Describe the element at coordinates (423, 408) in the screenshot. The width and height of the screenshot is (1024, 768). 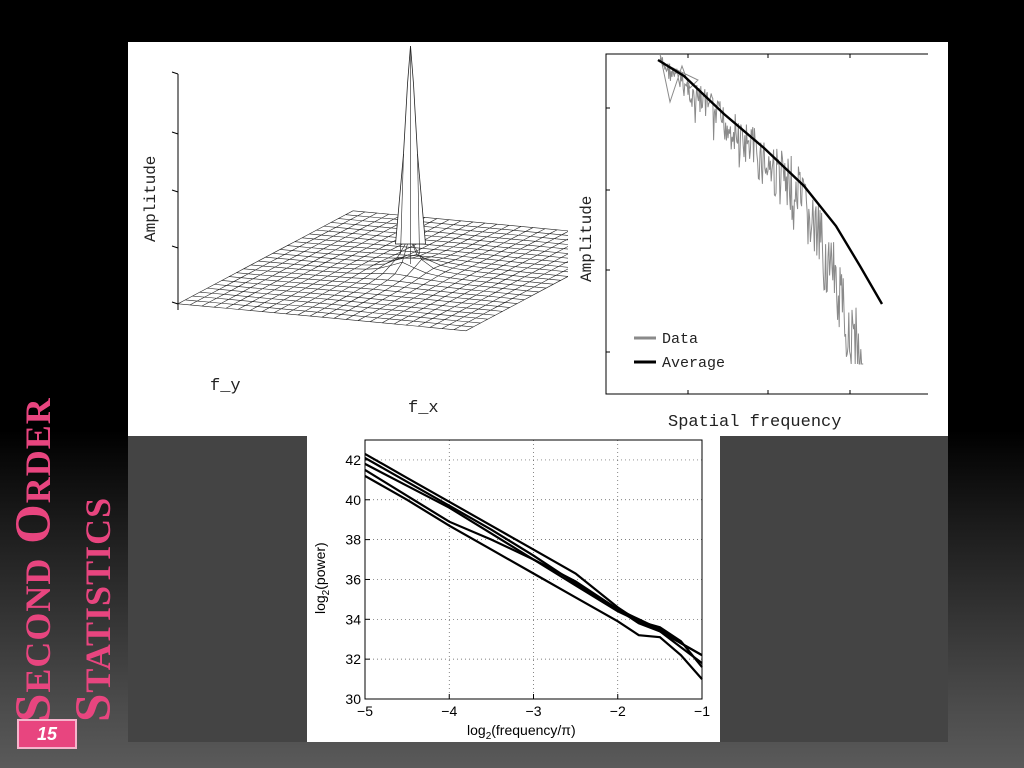
I see `surface-xlabel: f_x` at that location.